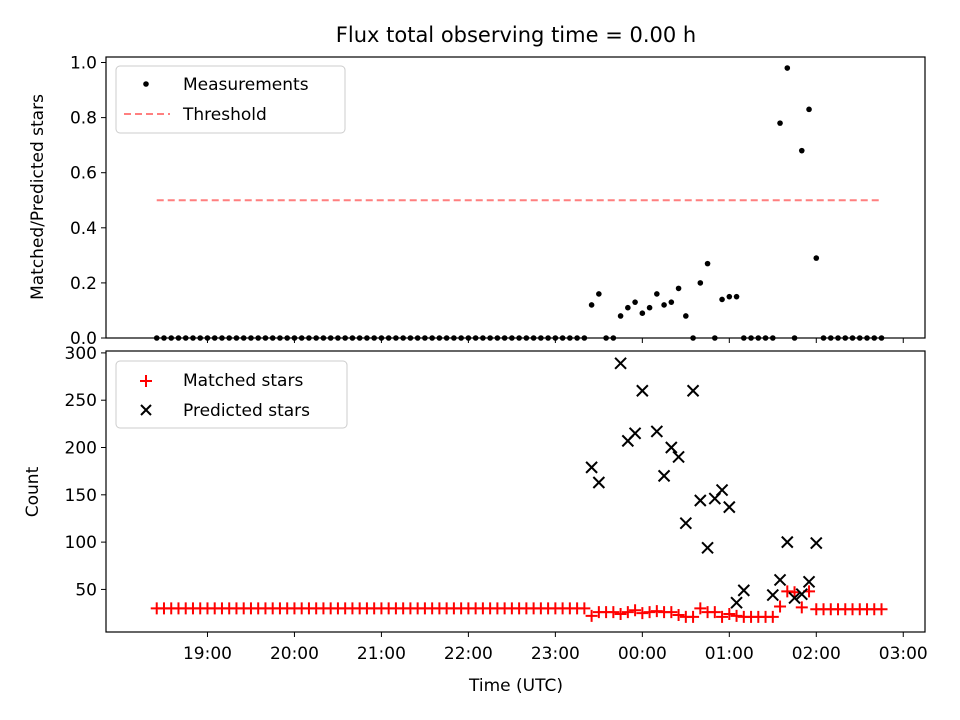  What do you see at coordinates (516, 35) in the screenshot?
I see `figure-title: Flux total observing time = 0.00 h` at bounding box center [516, 35].